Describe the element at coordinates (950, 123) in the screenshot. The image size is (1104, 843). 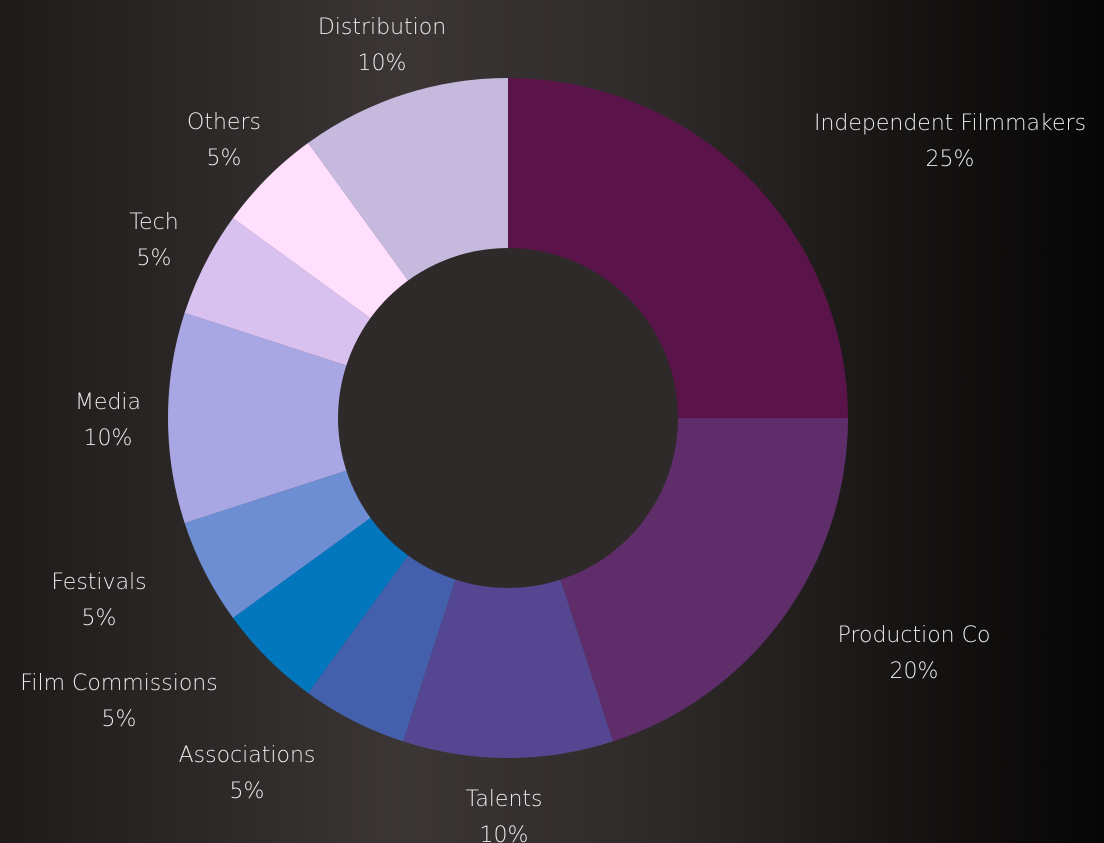
I see `slice-label-independent-filmmakers: Independent Filmmakers` at that location.